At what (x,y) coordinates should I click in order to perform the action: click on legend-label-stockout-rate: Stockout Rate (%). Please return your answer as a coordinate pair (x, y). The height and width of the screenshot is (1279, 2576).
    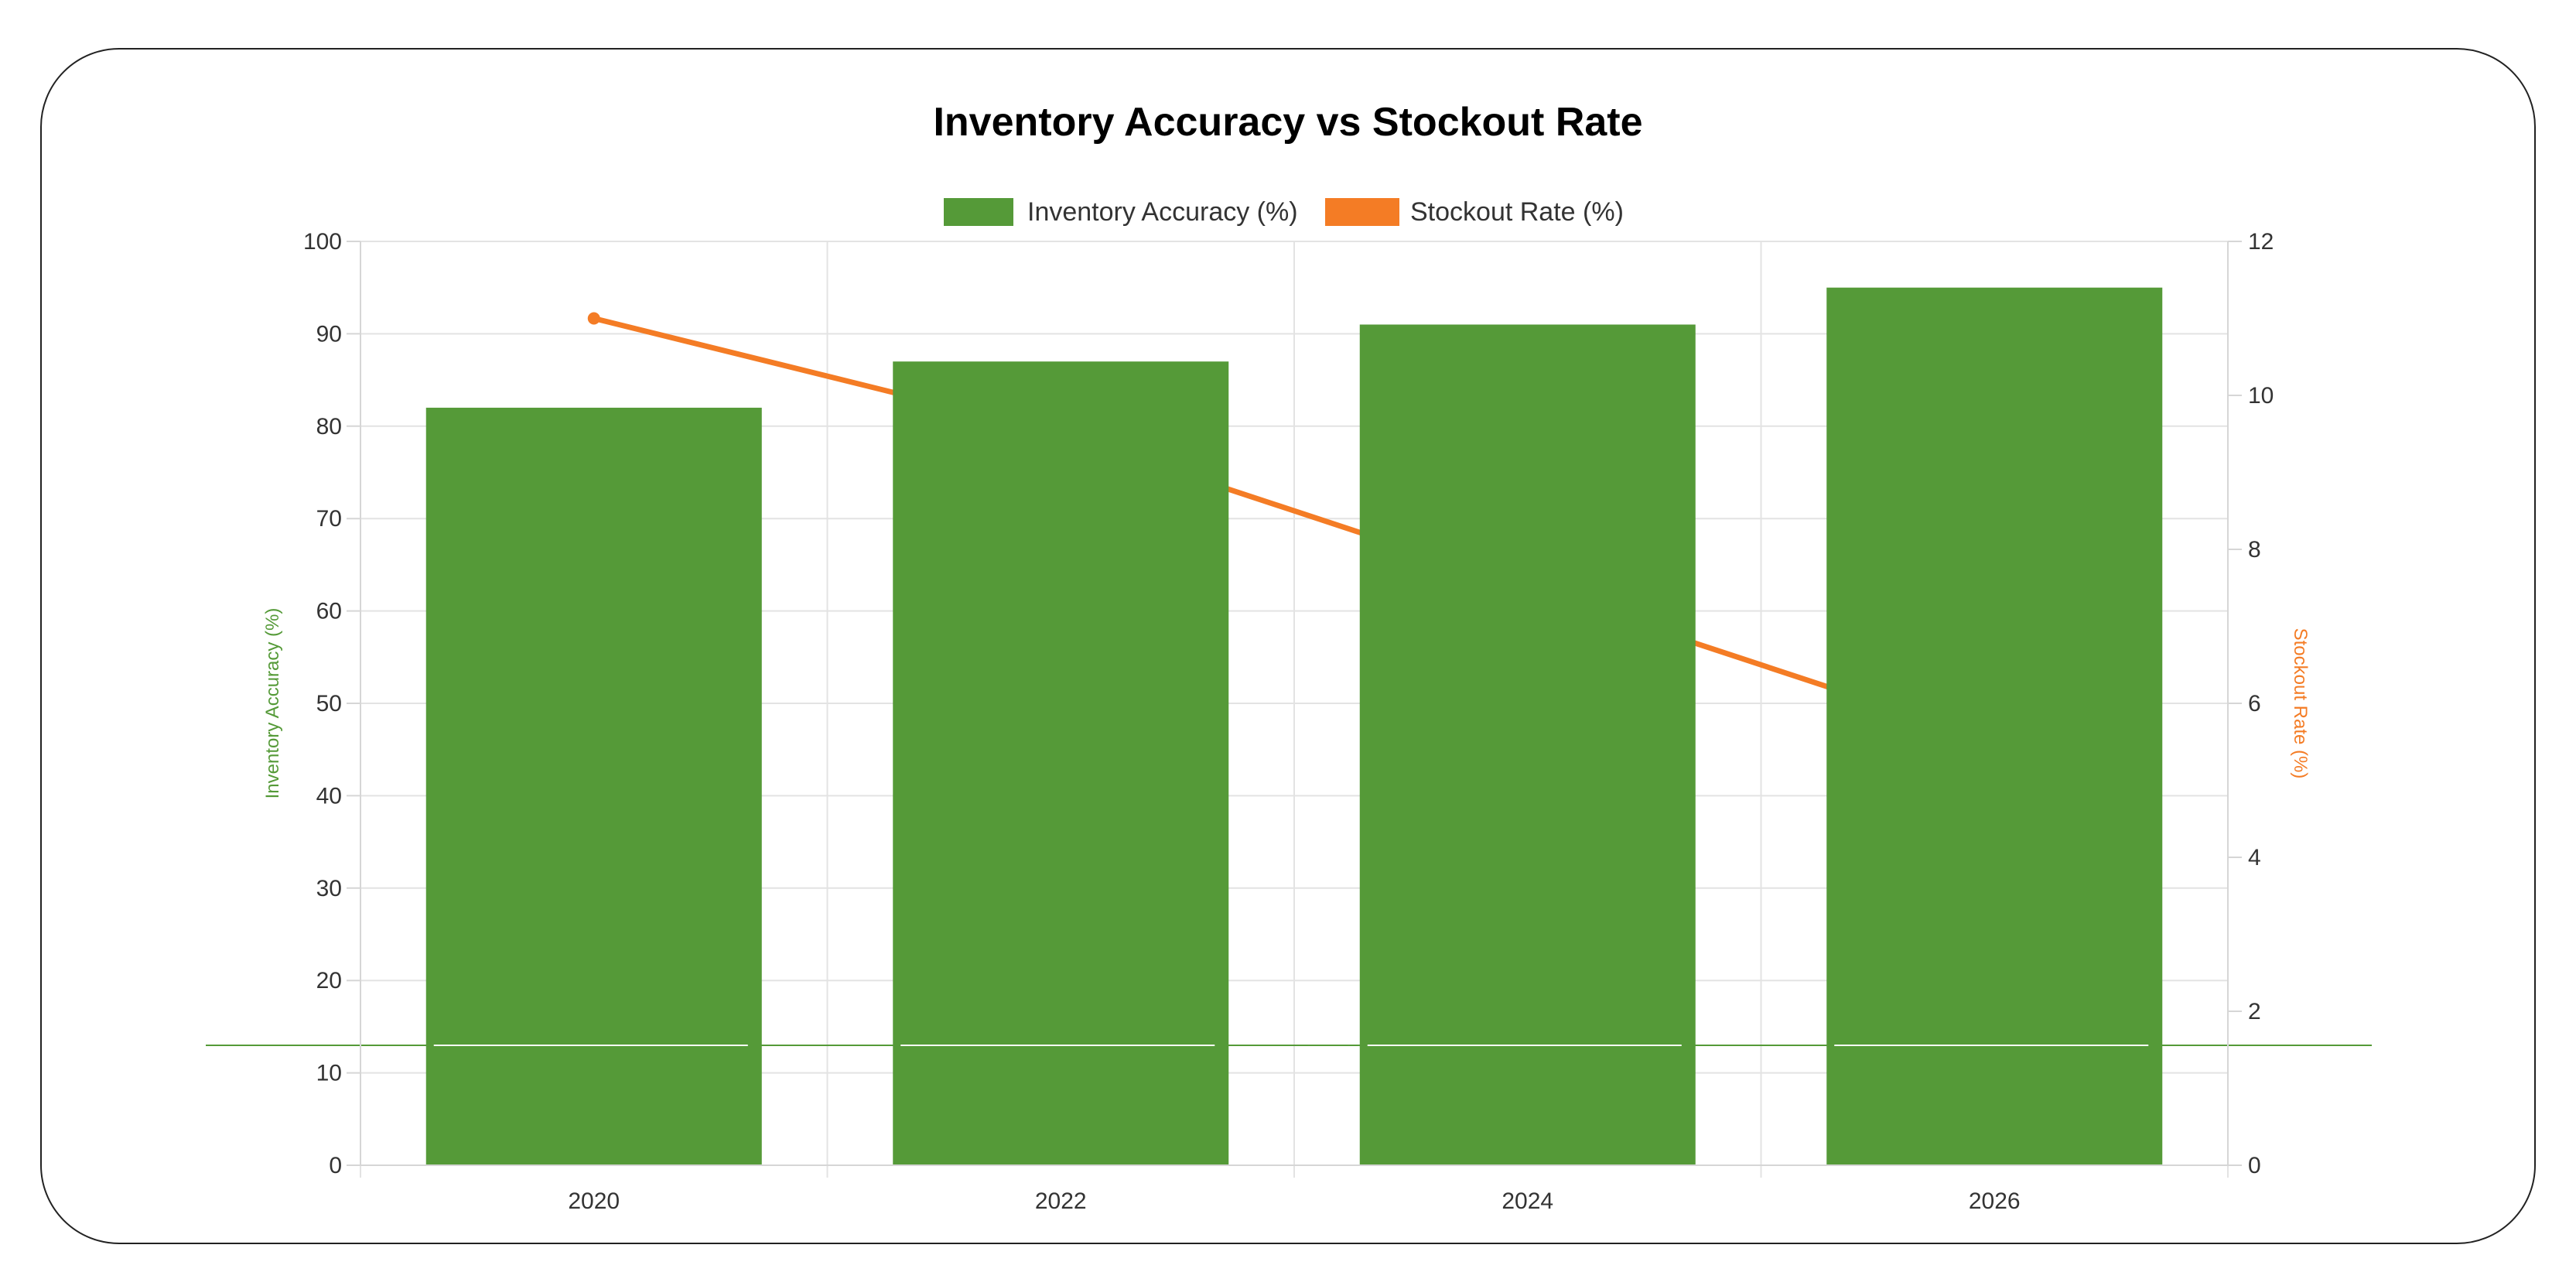
    Looking at the image, I should click on (1517, 212).